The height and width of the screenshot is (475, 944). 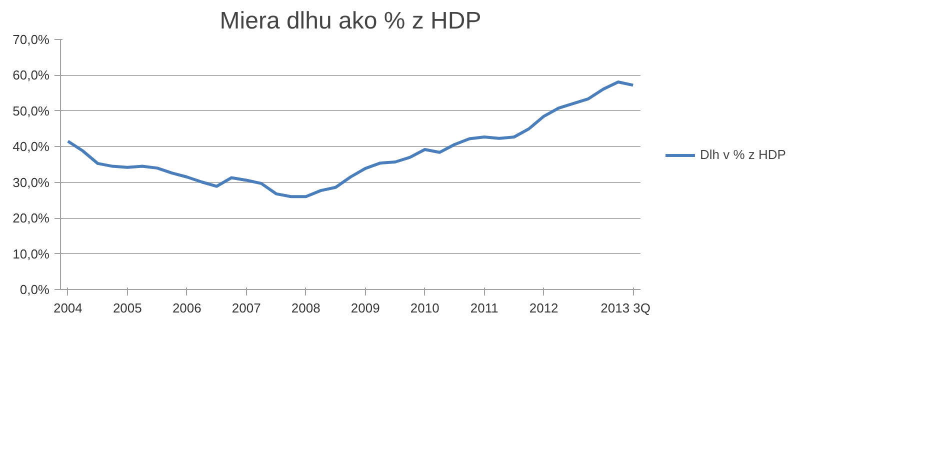 What do you see at coordinates (31, 110) in the screenshot?
I see `y-tick-label: 50,0%` at bounding box center [31, 110].